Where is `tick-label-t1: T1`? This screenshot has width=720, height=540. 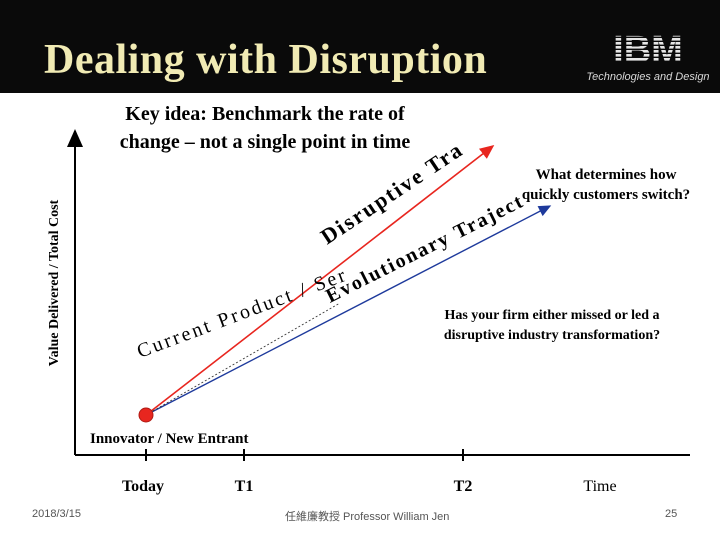 tick-label-t1: T1 is located at coordinates (244, 486).